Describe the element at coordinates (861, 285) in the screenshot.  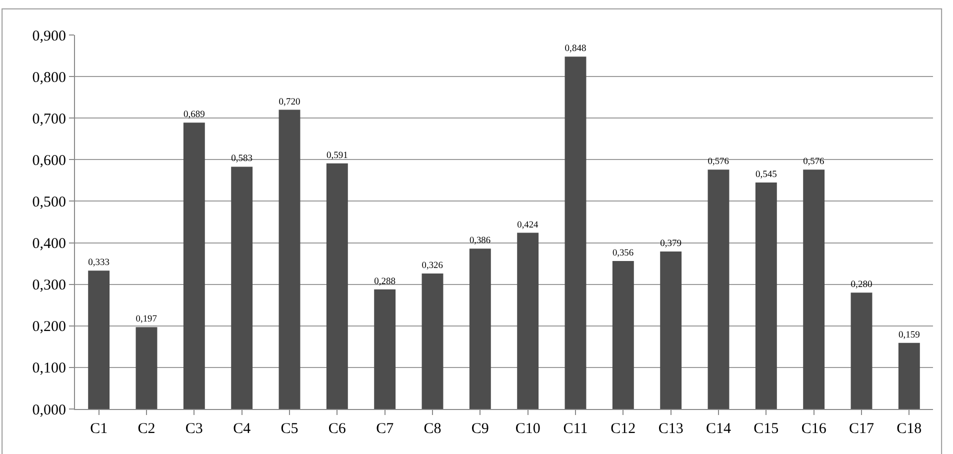
I see `data-label: 0,280` at that location.